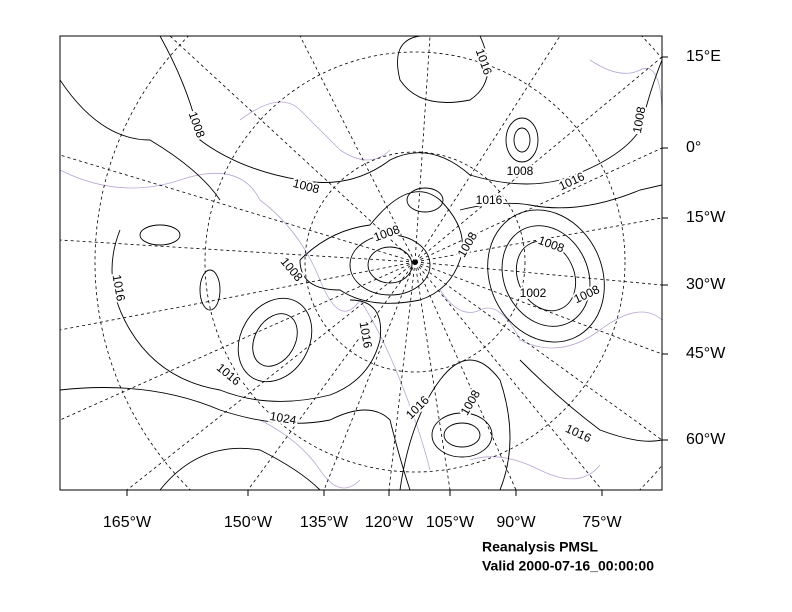 This screenshot has width=792, height=612. I want to click on x-tick-label: 120°W, so click(389, 522).